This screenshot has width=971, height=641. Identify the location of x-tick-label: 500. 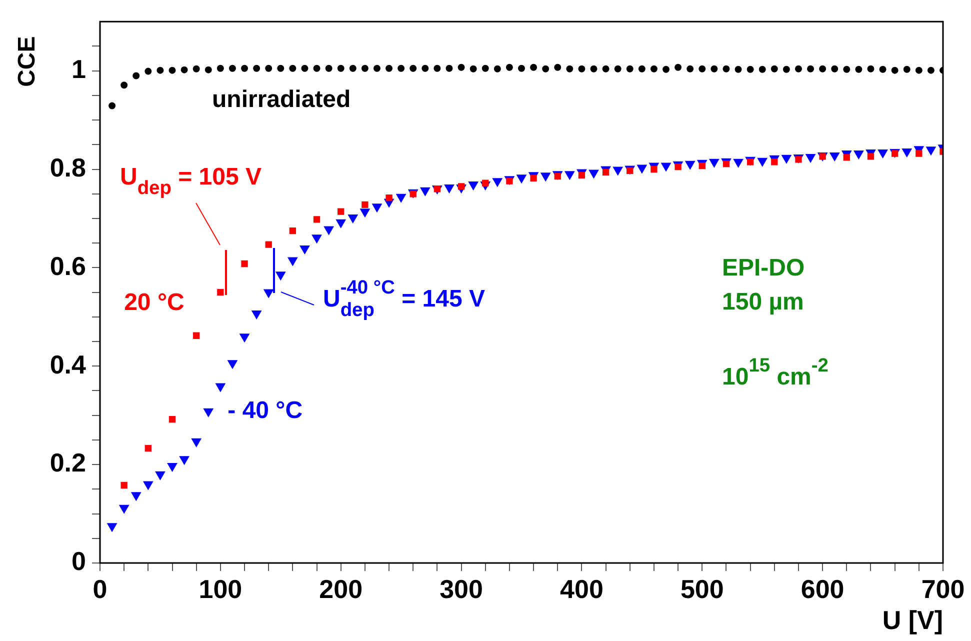
(702, 589).